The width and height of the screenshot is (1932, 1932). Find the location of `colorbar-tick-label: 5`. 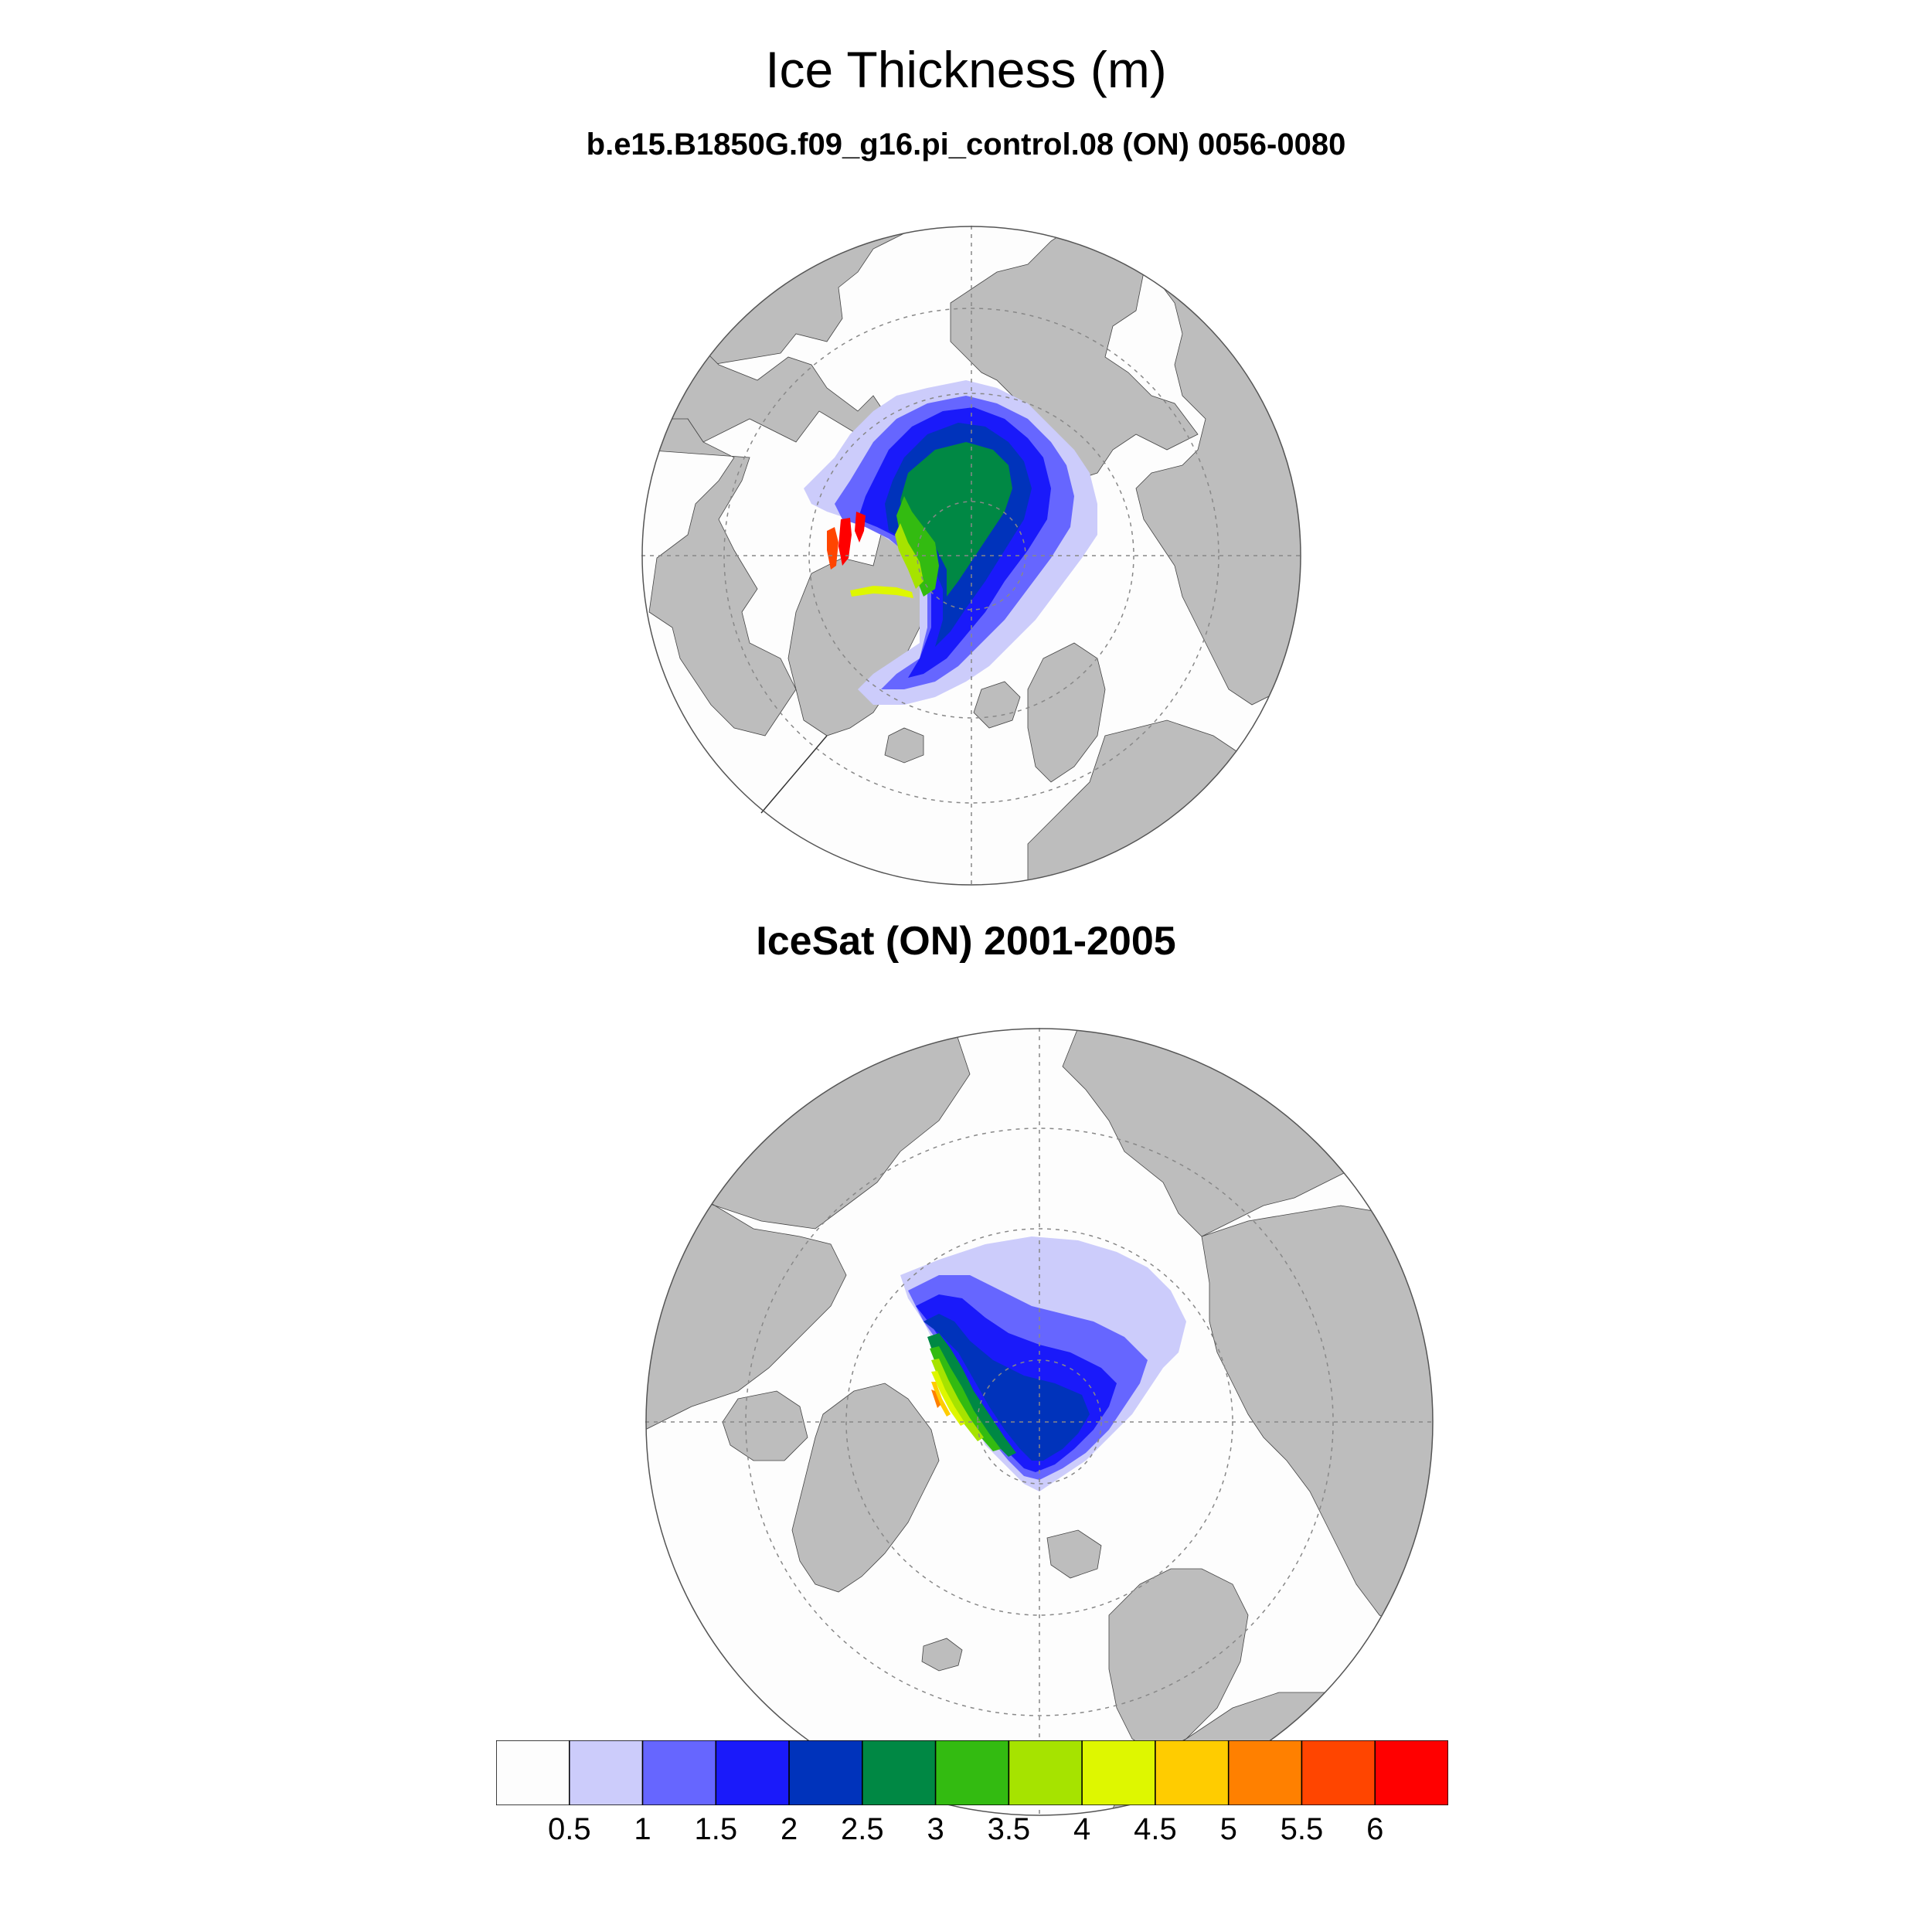

colorbar-tick-label: 5 is located at coordinates (1228, 1829).